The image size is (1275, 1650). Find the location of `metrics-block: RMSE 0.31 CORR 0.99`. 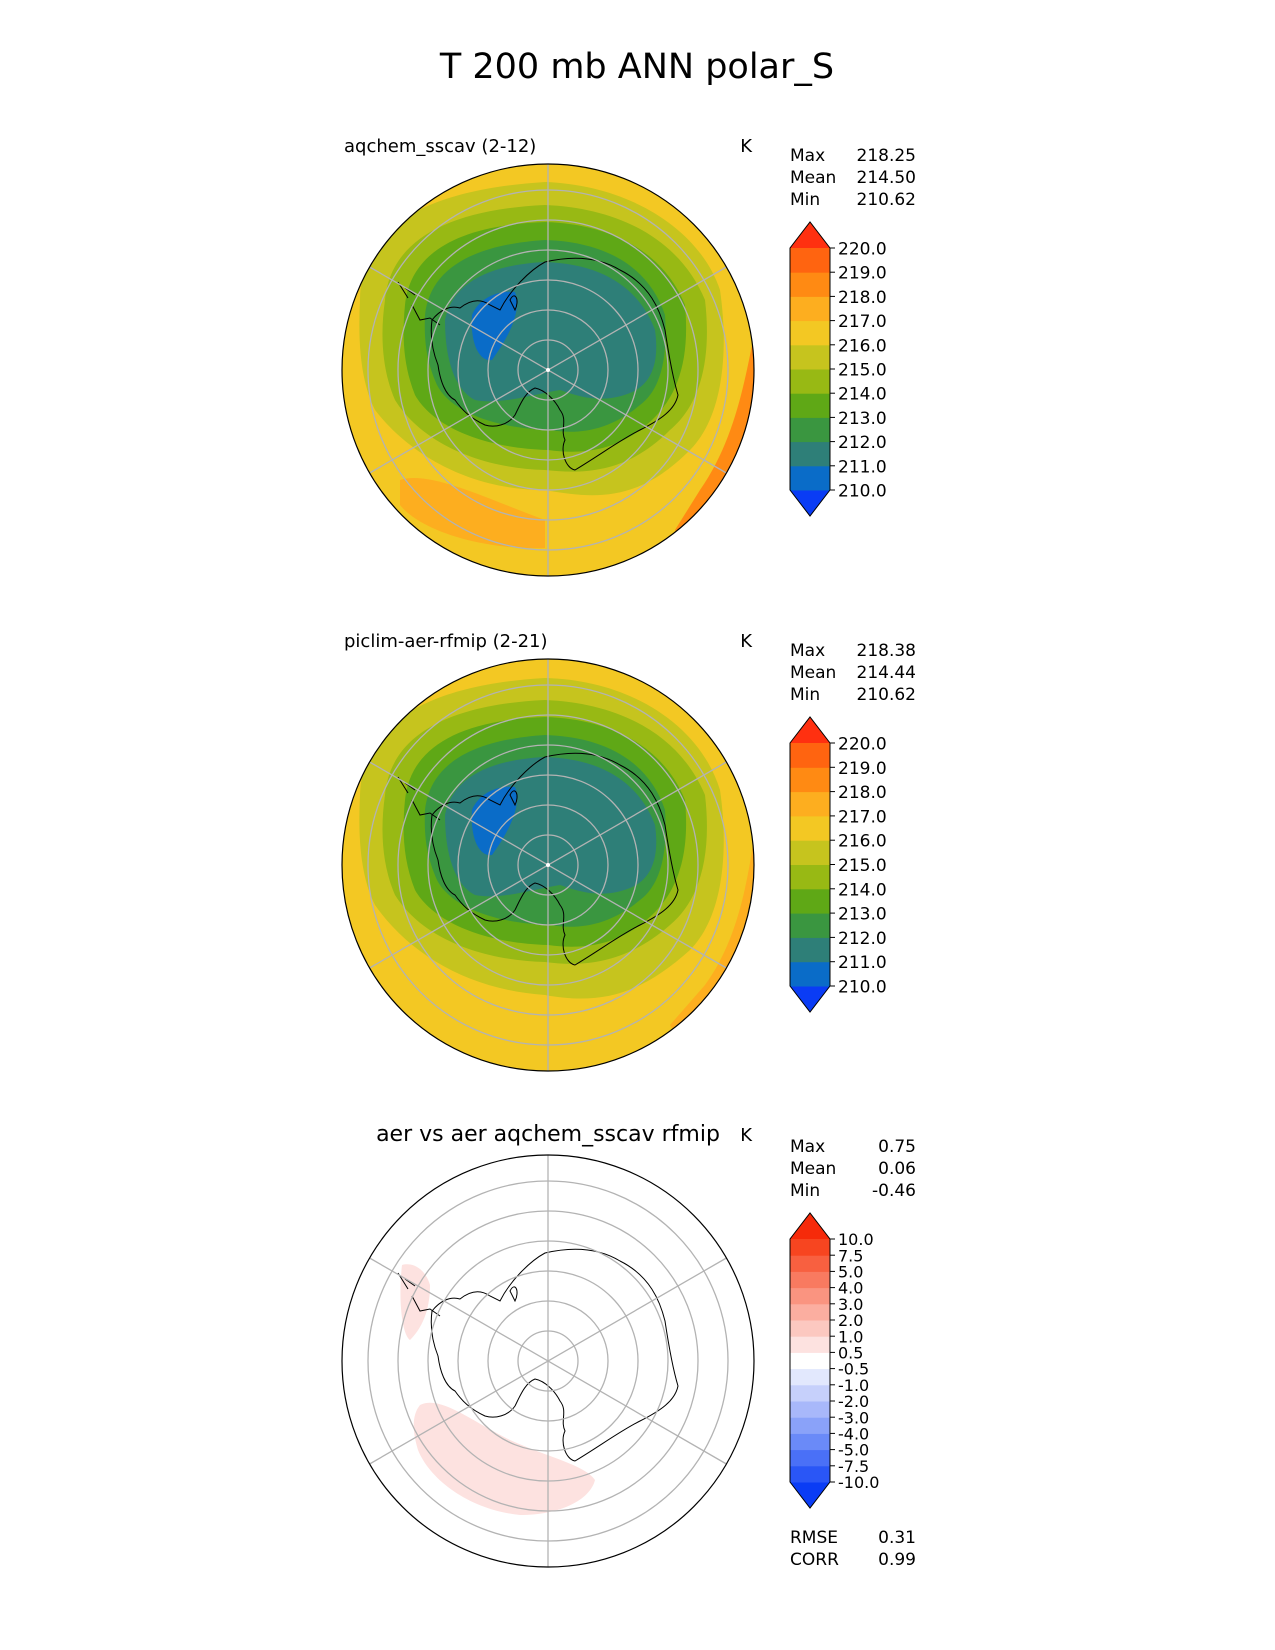

metrics-block: RMSE 0.31 CORR 0.99 is located at coordinates (853, 1549).